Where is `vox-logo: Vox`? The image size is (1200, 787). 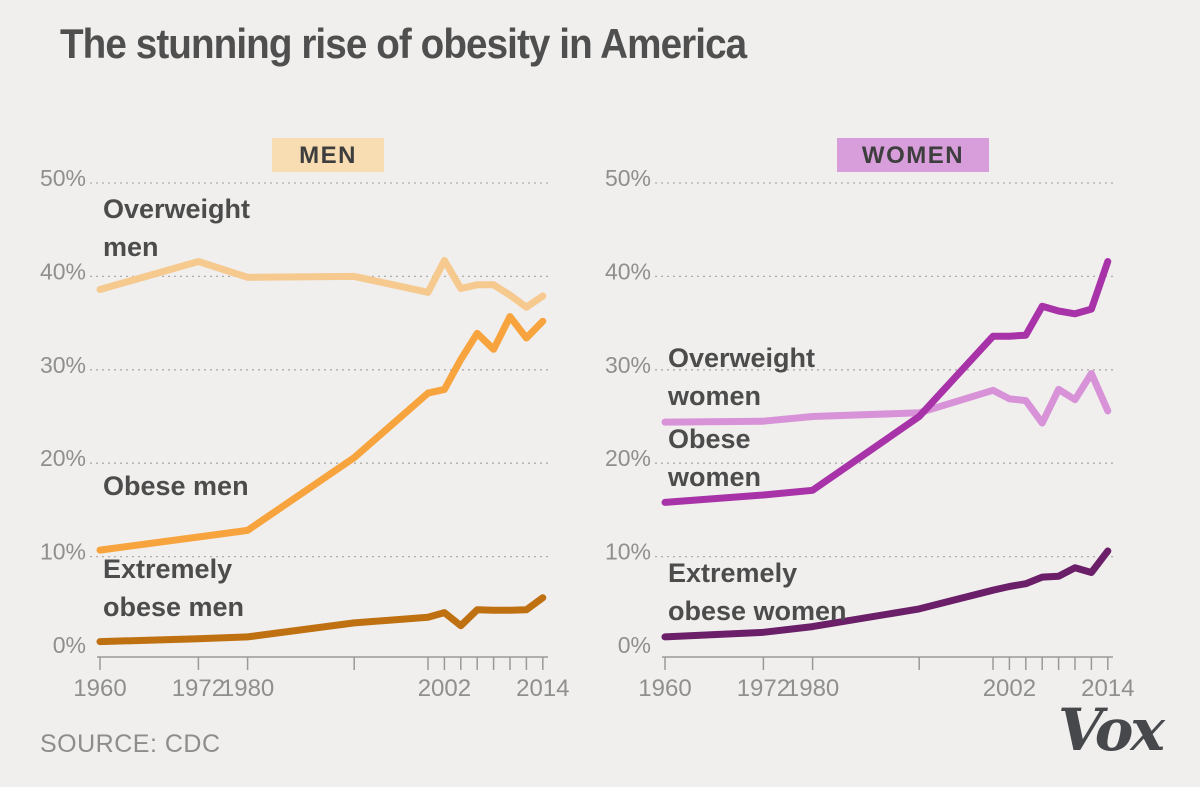 vox-logo: Vox is located at coordinates (1111, 730).